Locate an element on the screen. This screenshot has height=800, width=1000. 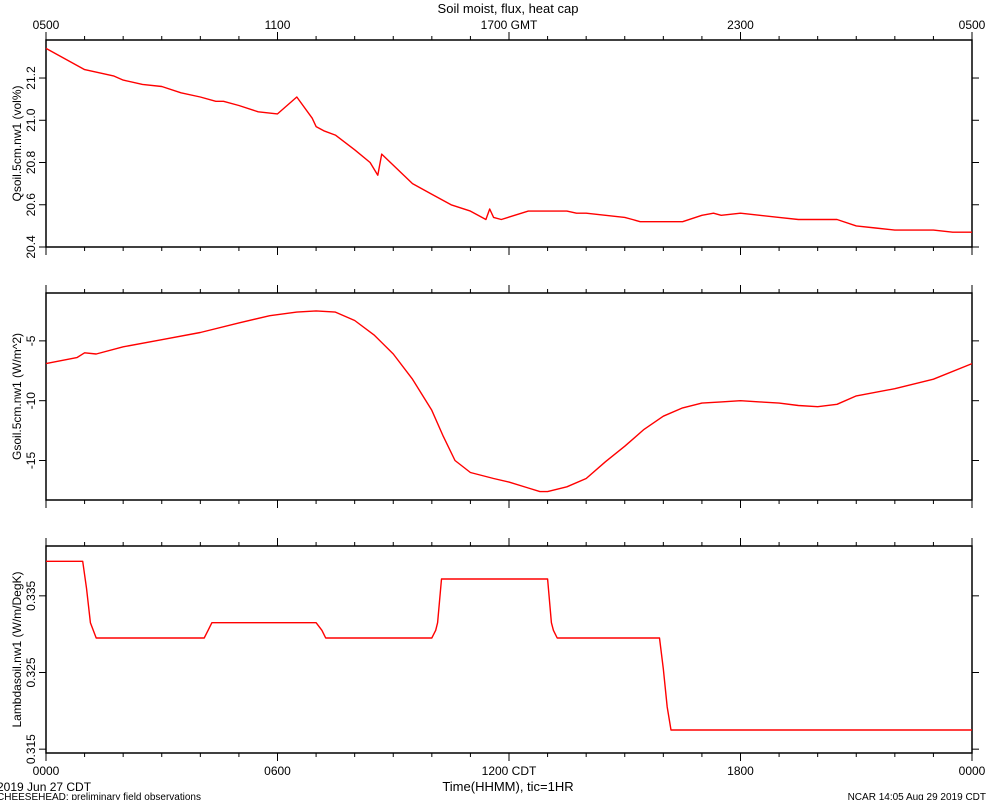
top-tick-label: 2300 is located at coordinates (740, 25).